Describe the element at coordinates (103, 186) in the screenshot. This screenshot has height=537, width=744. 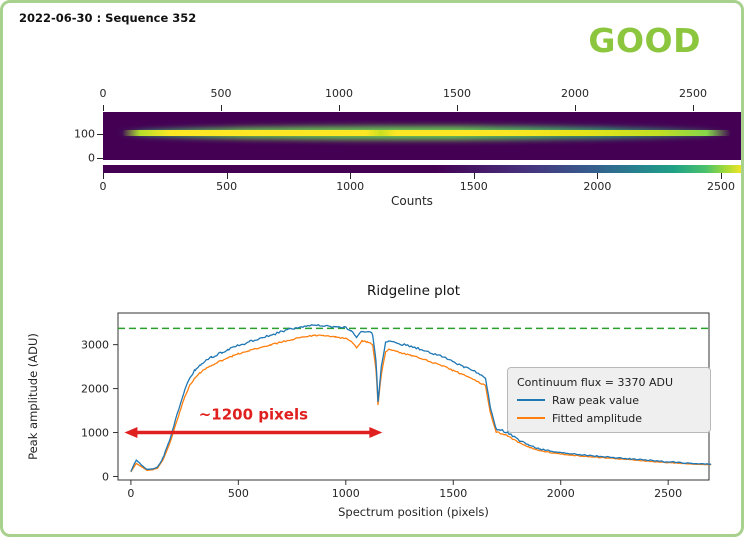
I see `bottom-axis-tick-label: 0` at that location.